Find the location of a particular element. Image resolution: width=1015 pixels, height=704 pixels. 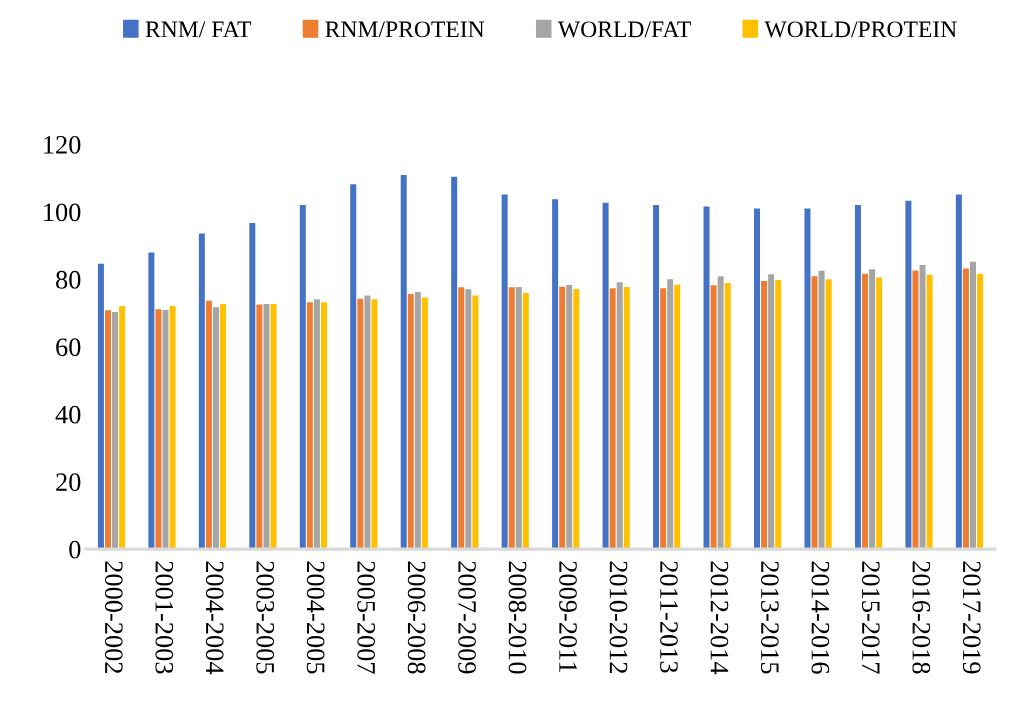

x-tick-label: 2005-2007 is located at coordinates (366, 617).